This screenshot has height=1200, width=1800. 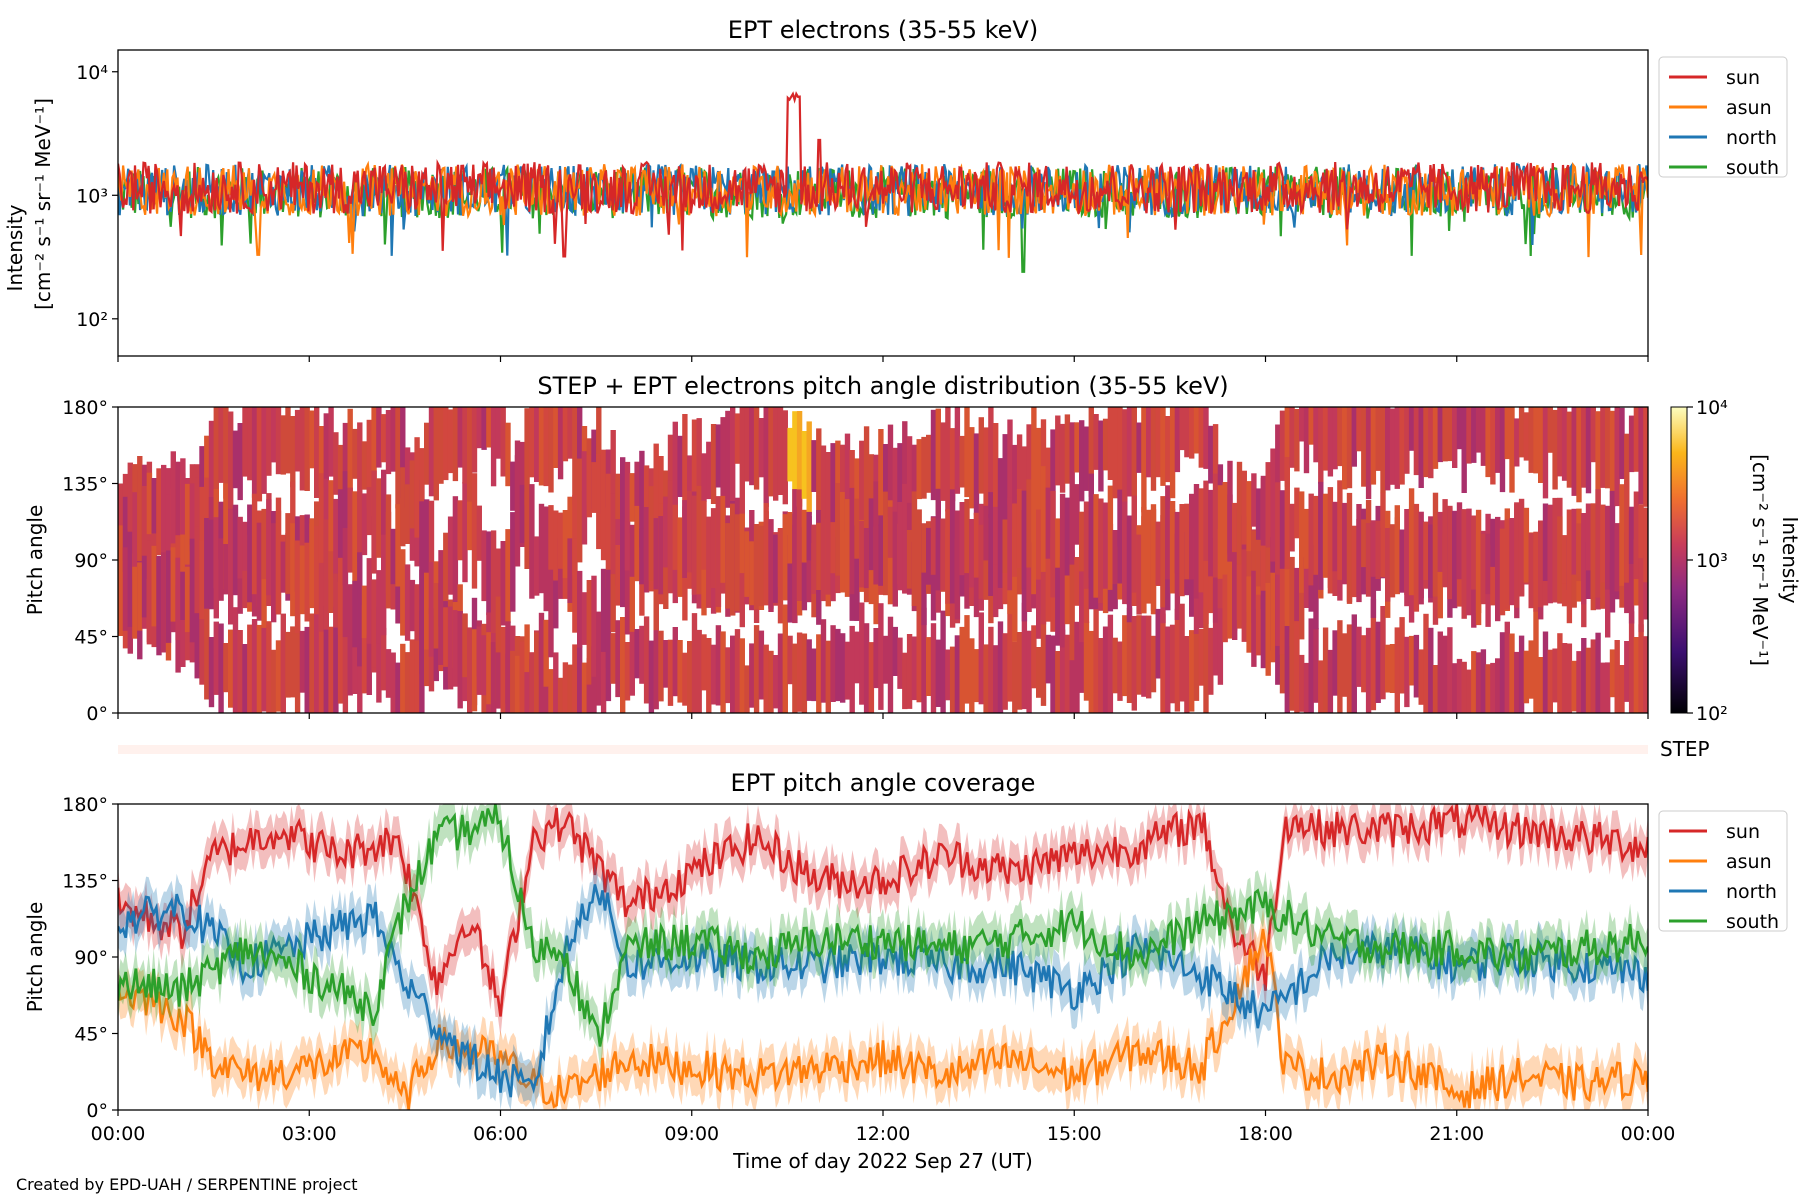 I want to click on pad-ytick-label: 135°, so click(x=85, y=485).